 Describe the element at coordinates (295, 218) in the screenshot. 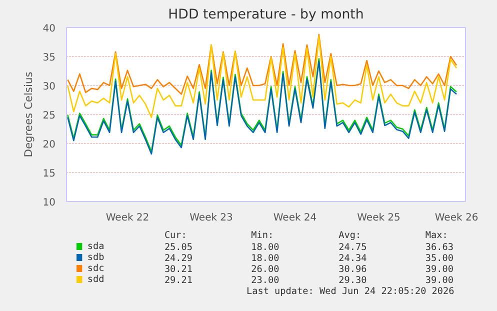

I see `x-tick-label: Week 24` at that location.